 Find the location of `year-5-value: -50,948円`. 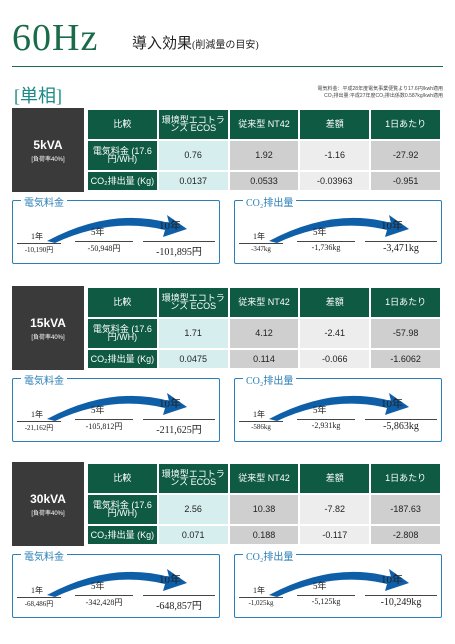

year-5-value: -50,948円 is located at coordinates (104, 247).